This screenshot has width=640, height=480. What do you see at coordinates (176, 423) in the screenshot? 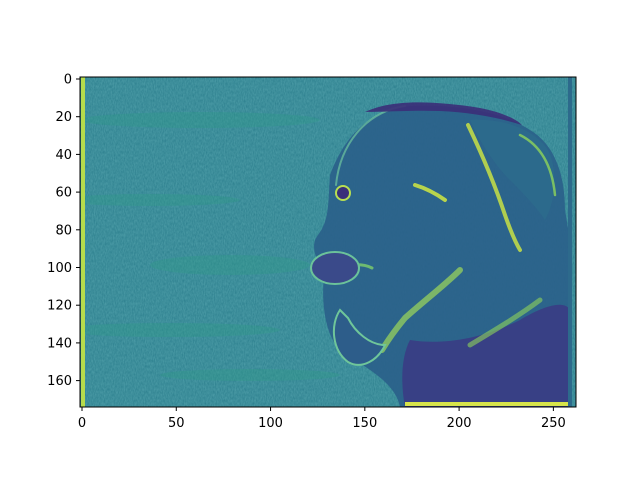
I see `x-tick-label: 50` at bounding box center [176, 423].